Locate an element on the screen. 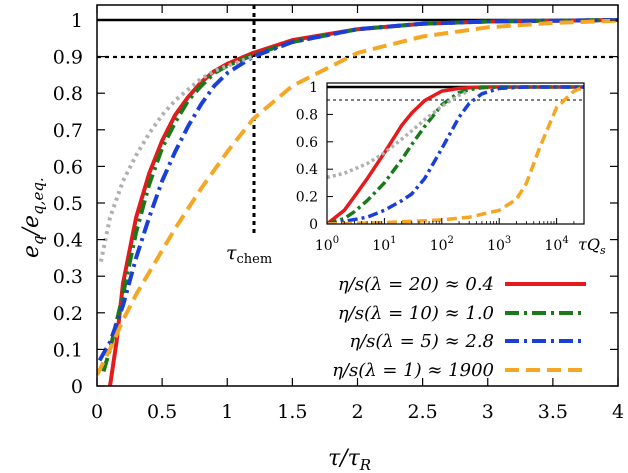 Image resolution: width=628 pixels, height=473 pixels. x-tick-label: 2.5 is located at coordinates (423, 412).